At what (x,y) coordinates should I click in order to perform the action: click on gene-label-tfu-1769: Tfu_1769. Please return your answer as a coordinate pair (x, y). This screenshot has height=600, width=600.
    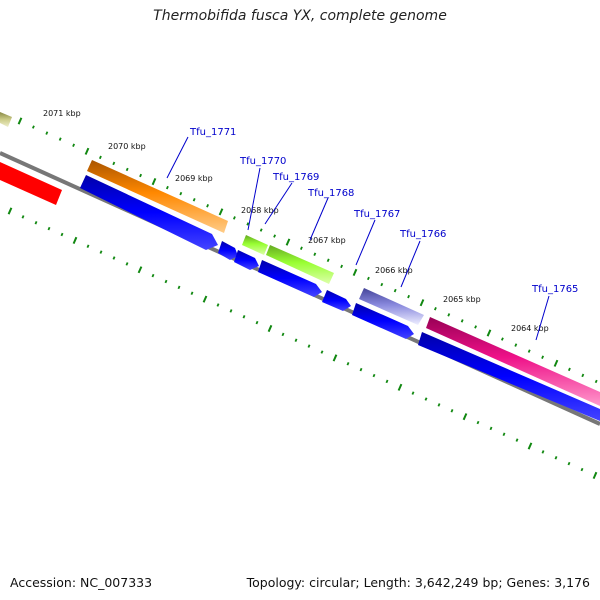
    Looking at the image, I should click on (295, 177).